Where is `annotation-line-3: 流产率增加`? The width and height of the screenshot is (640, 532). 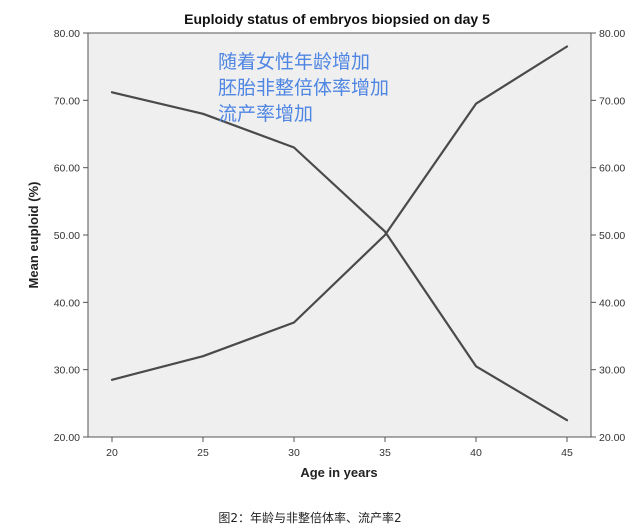 annotation-line-3: 流产率增加 is located at coordinates (265, 114).